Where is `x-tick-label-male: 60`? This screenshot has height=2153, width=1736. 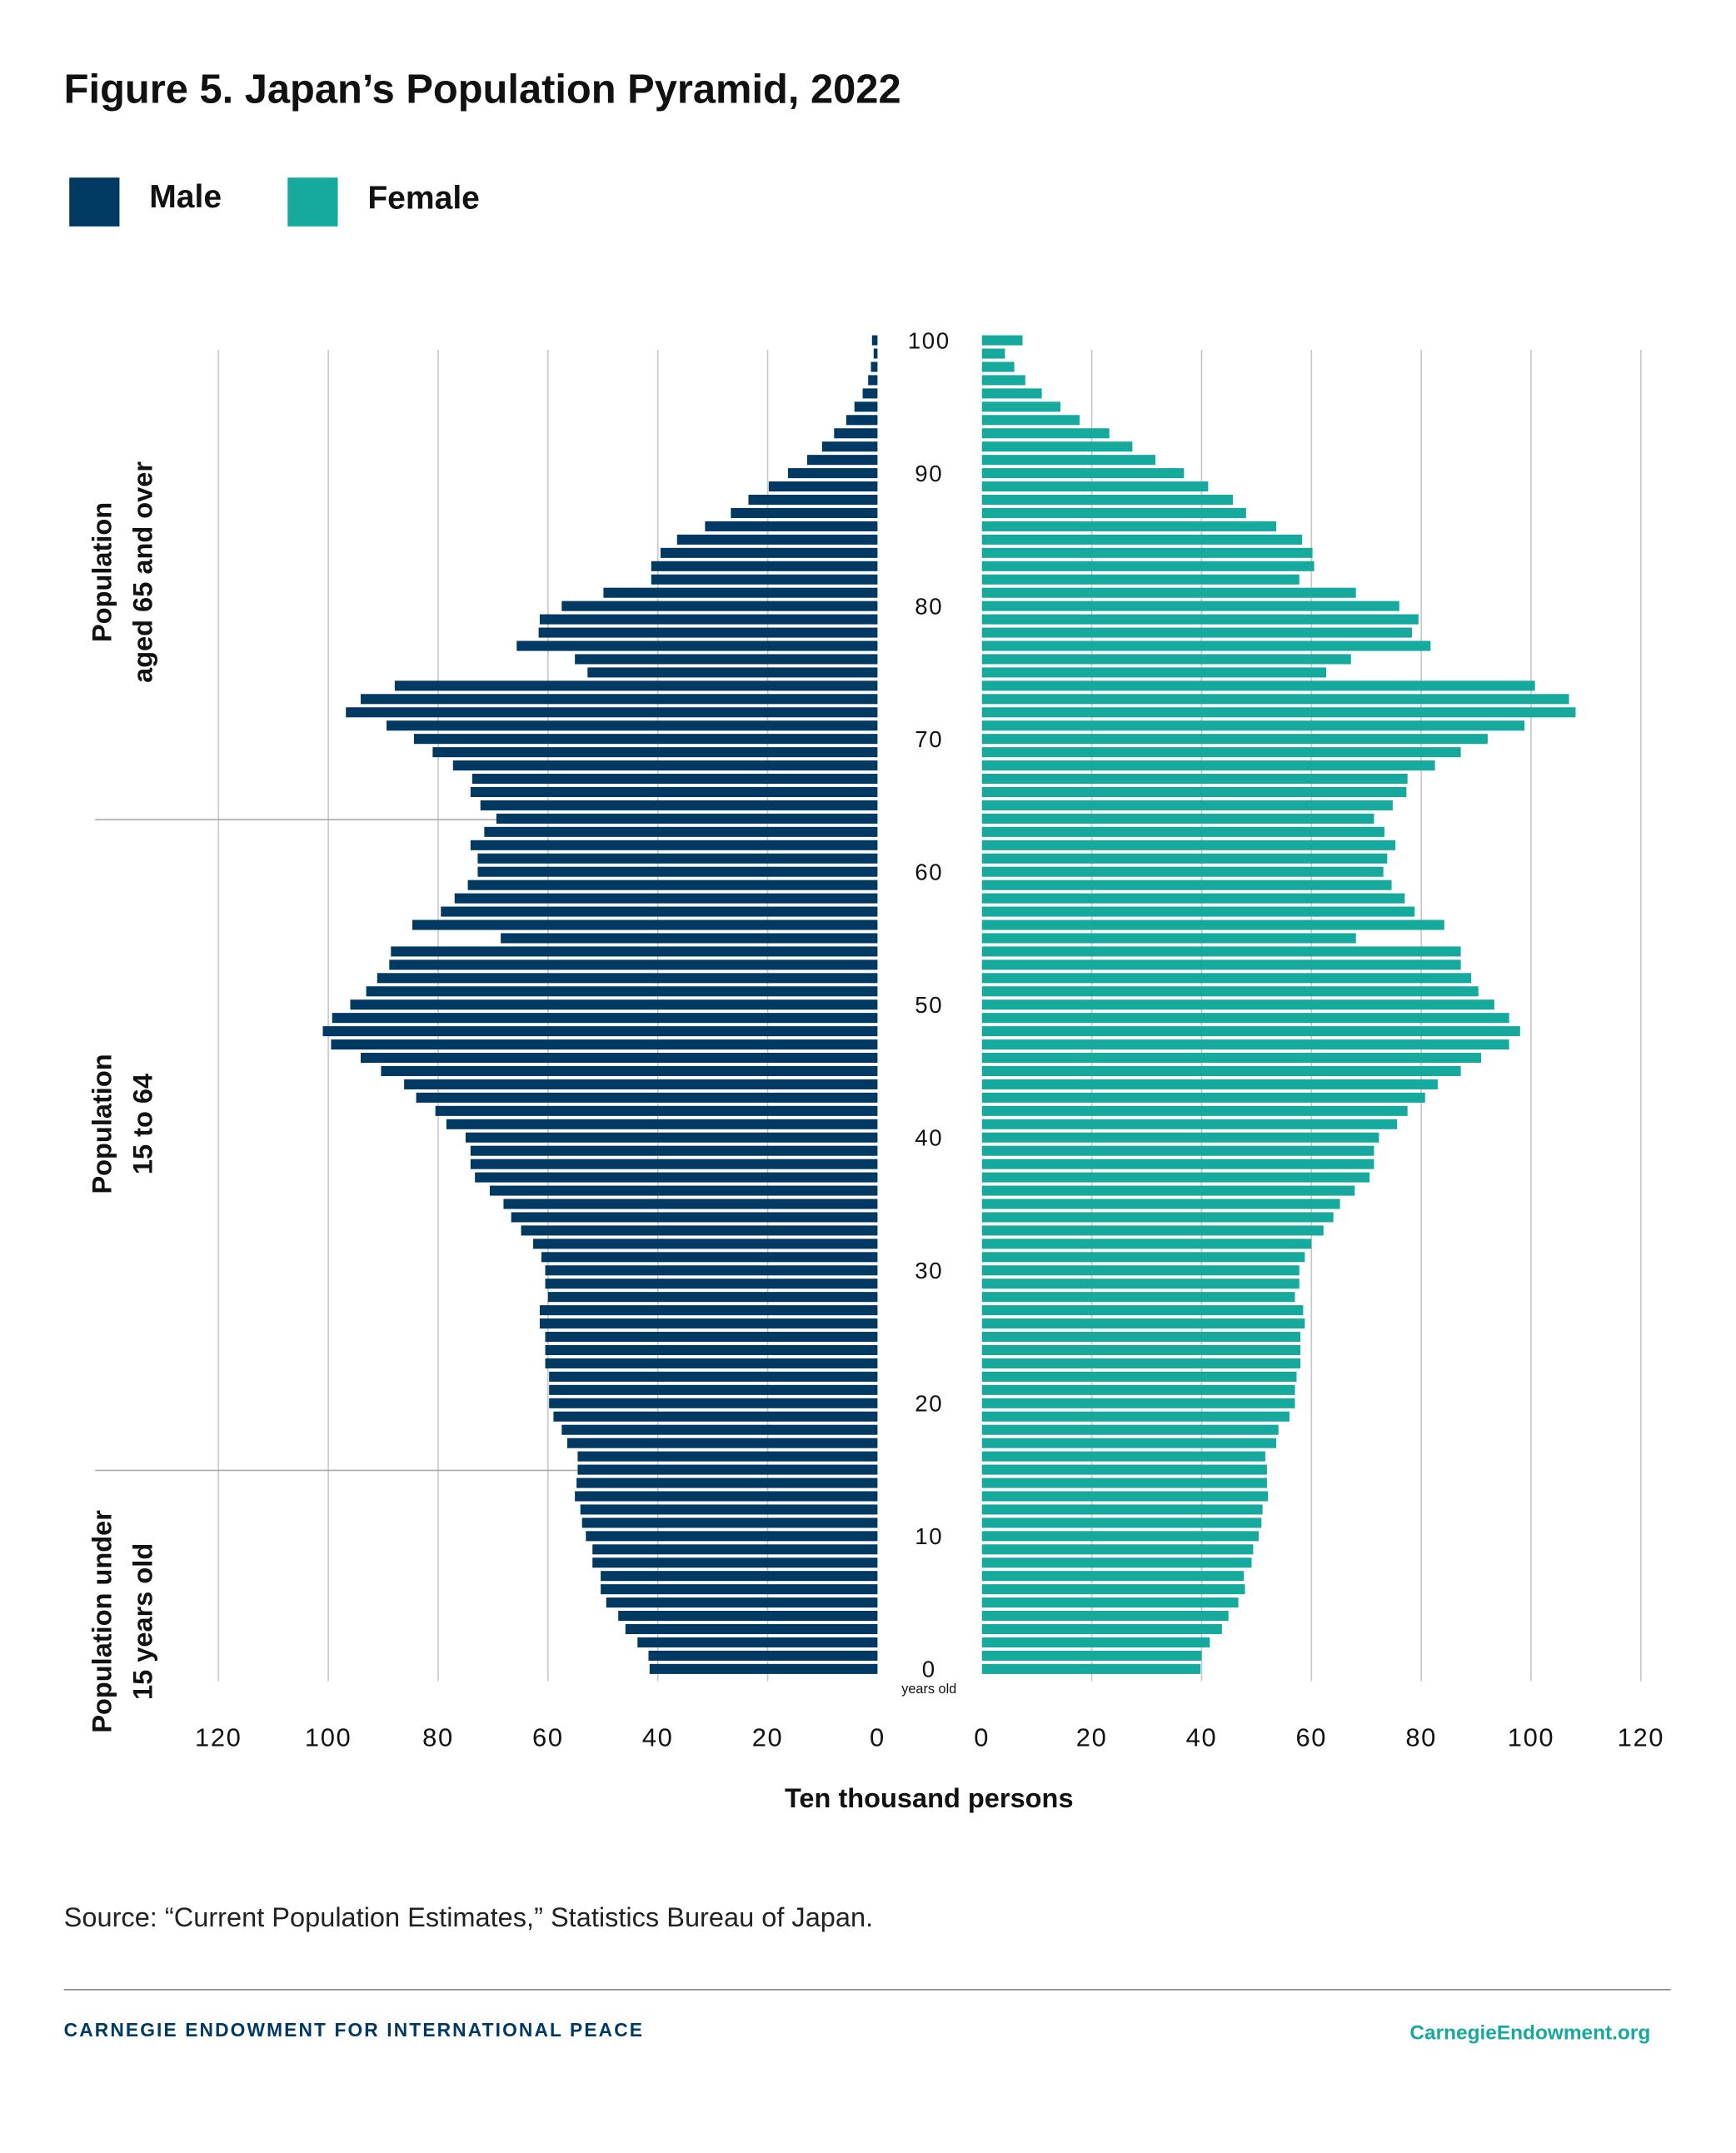 x-tick-label-male: 60 is located at coordinates (548, 1737).